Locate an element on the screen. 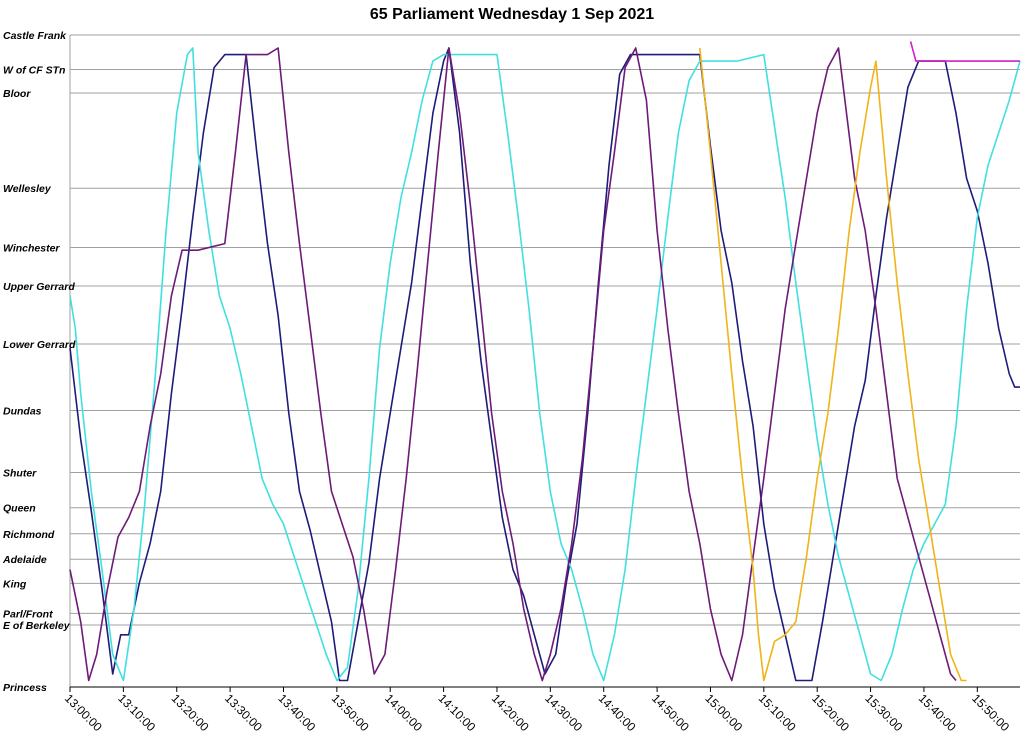  x-tick-label-13-50-00: 13:50:00 is located at coordinates (350, 712).